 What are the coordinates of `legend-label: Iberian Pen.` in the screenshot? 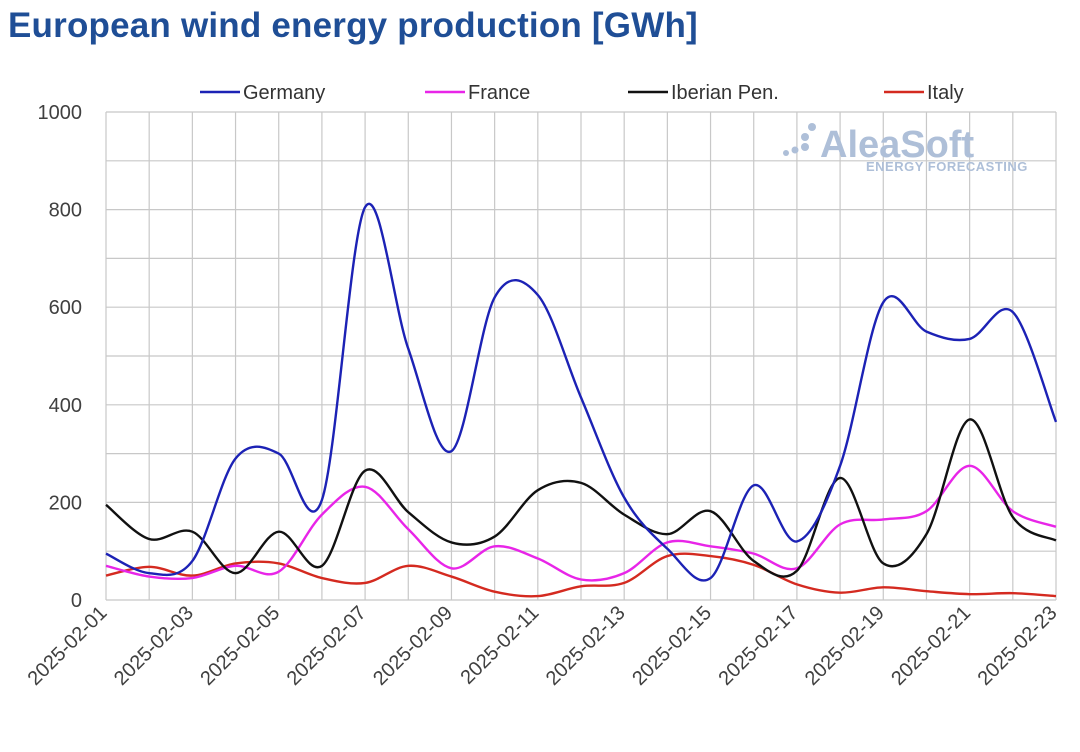 It's located at (725, 93).